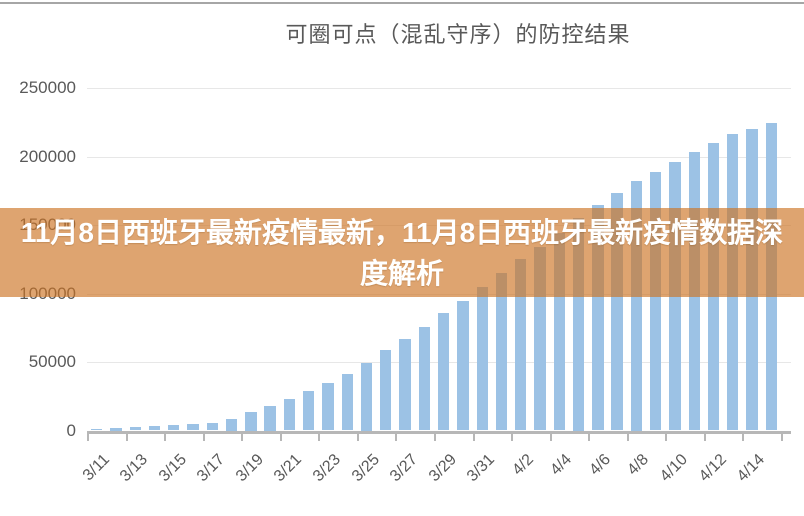  Describe the element at coordinates (443, 372) in the screenshot. I see `bar-3/29` at that location.